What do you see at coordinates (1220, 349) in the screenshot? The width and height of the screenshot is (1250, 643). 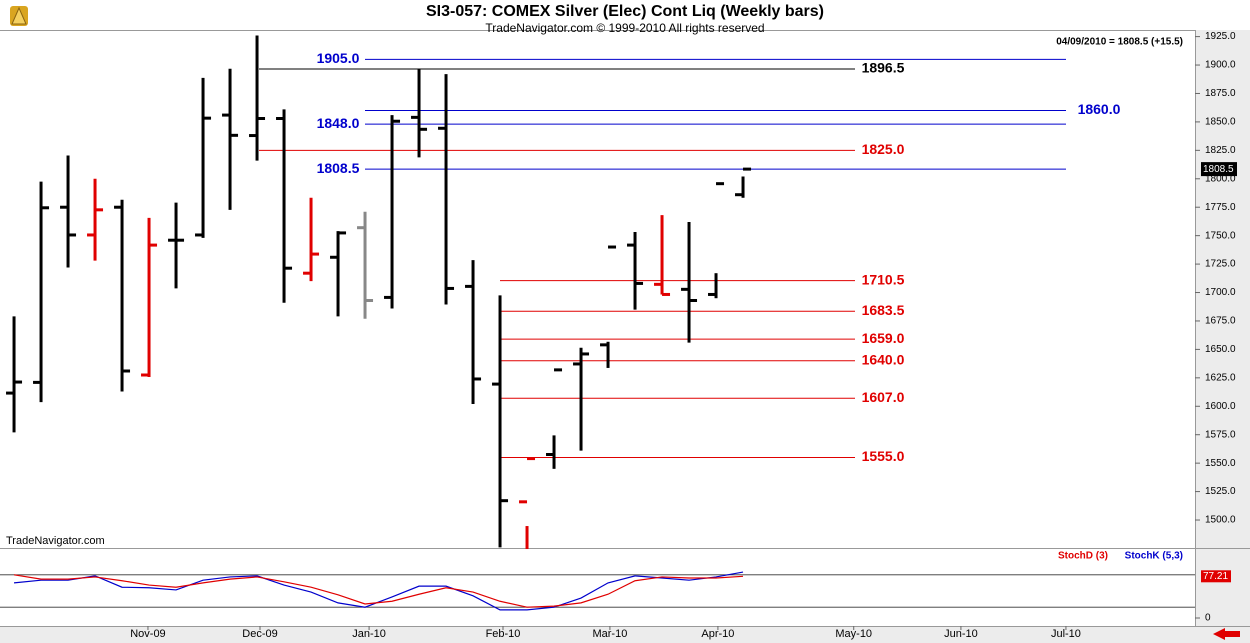 I see `y-tick-label: 1650.0` at bounding box center [1220, 349].